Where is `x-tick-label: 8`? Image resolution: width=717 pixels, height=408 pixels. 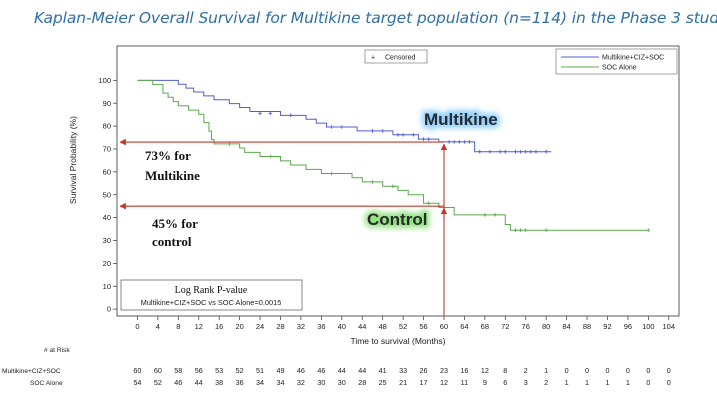 x-tick-label: 8 is located at coordinates (178, 326).